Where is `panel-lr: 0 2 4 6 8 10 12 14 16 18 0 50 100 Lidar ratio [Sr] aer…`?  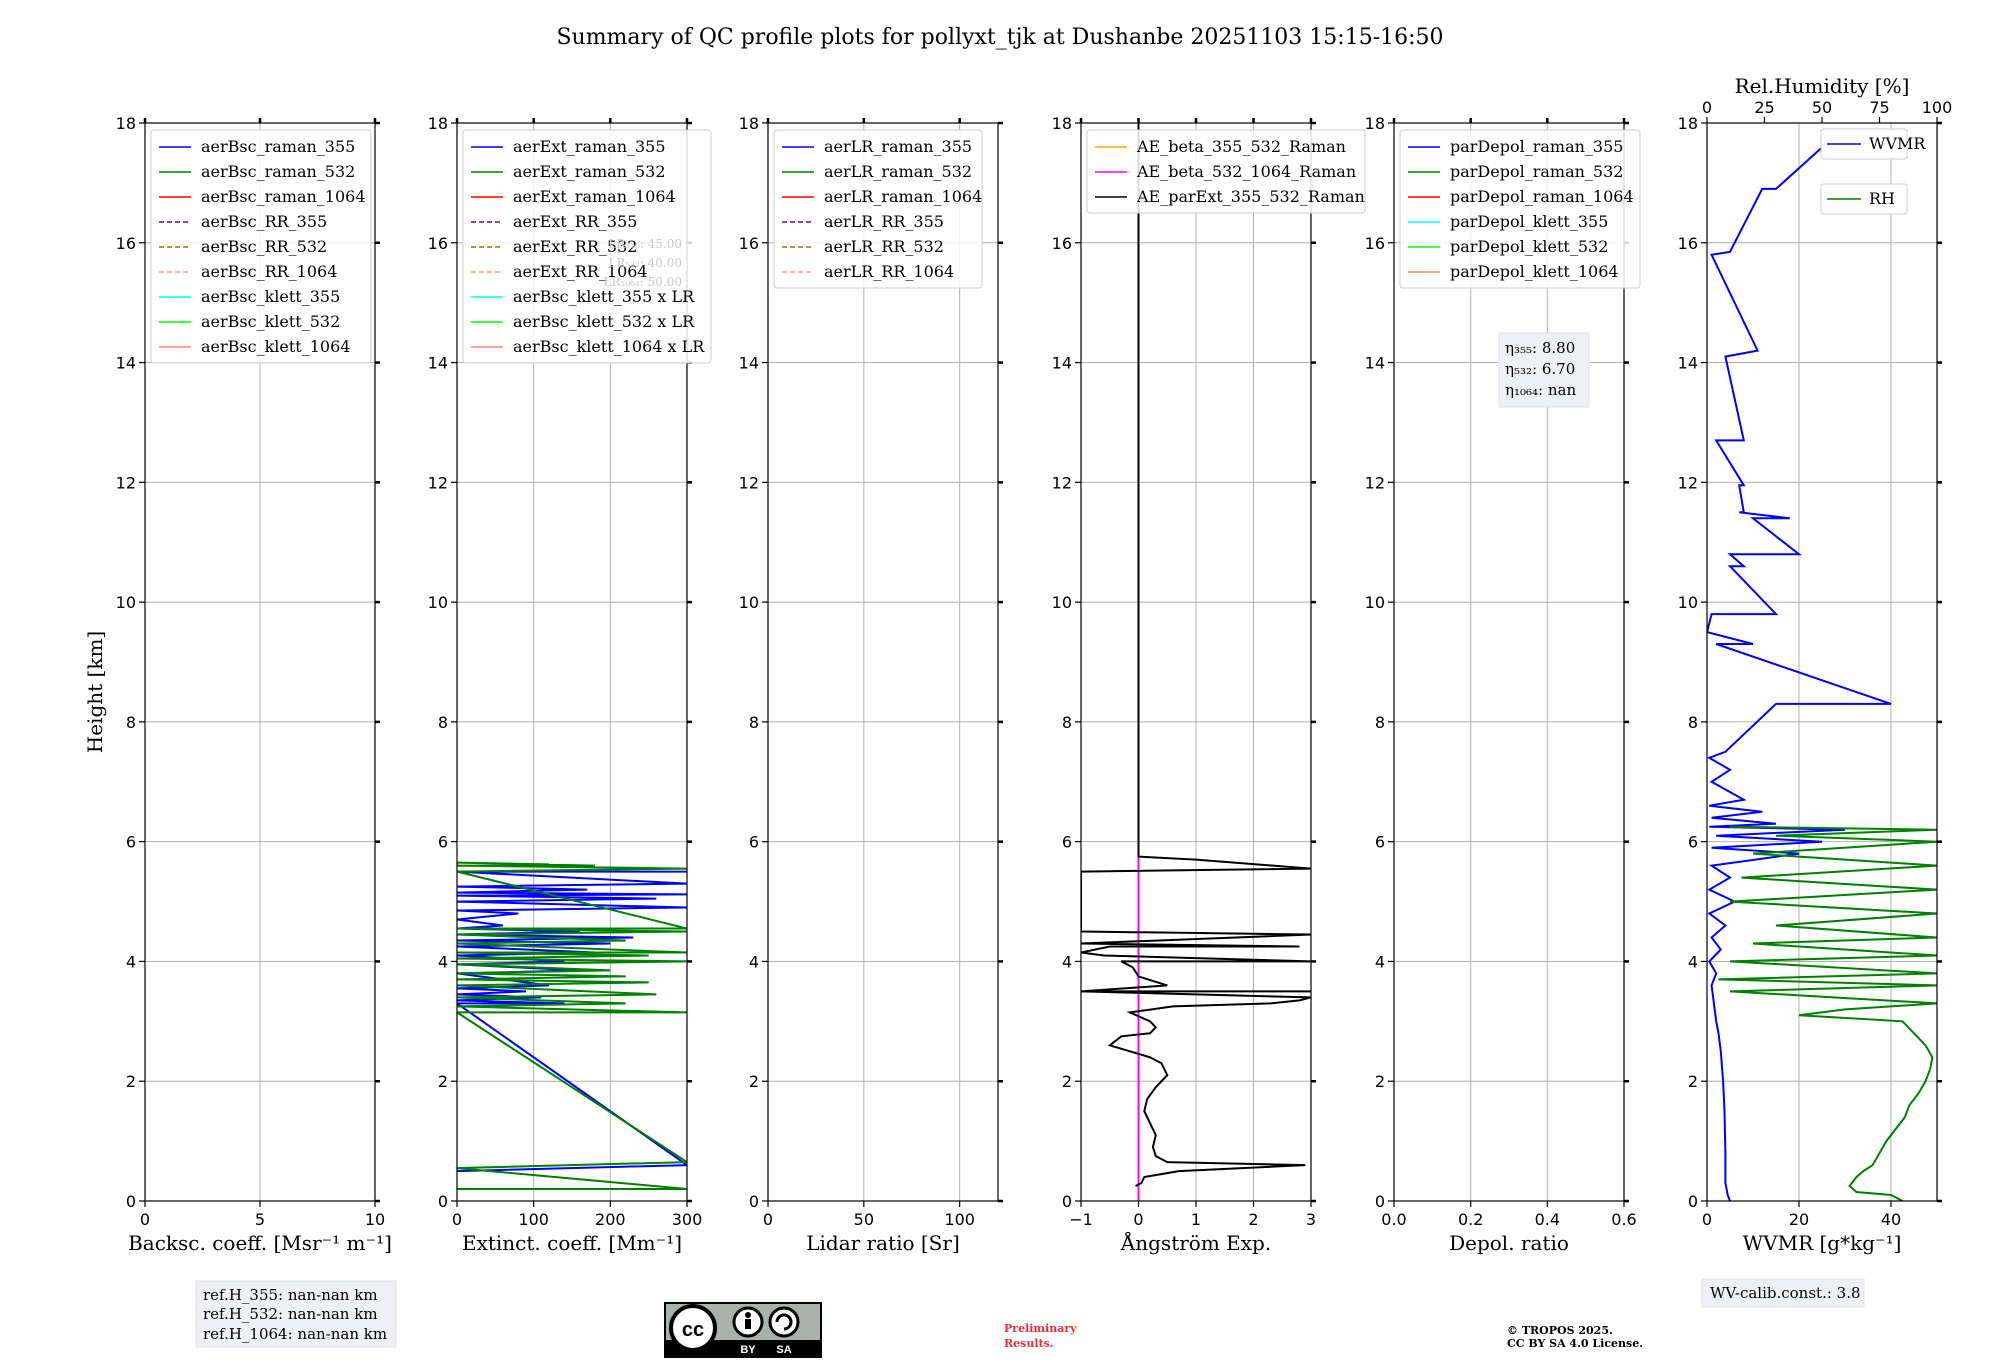 panel-lr: 0 2 4 6 8 10 12 14 16 18 0 50 100 Lidar ratio [Sr] aer… is located at coordinates (871, 684).